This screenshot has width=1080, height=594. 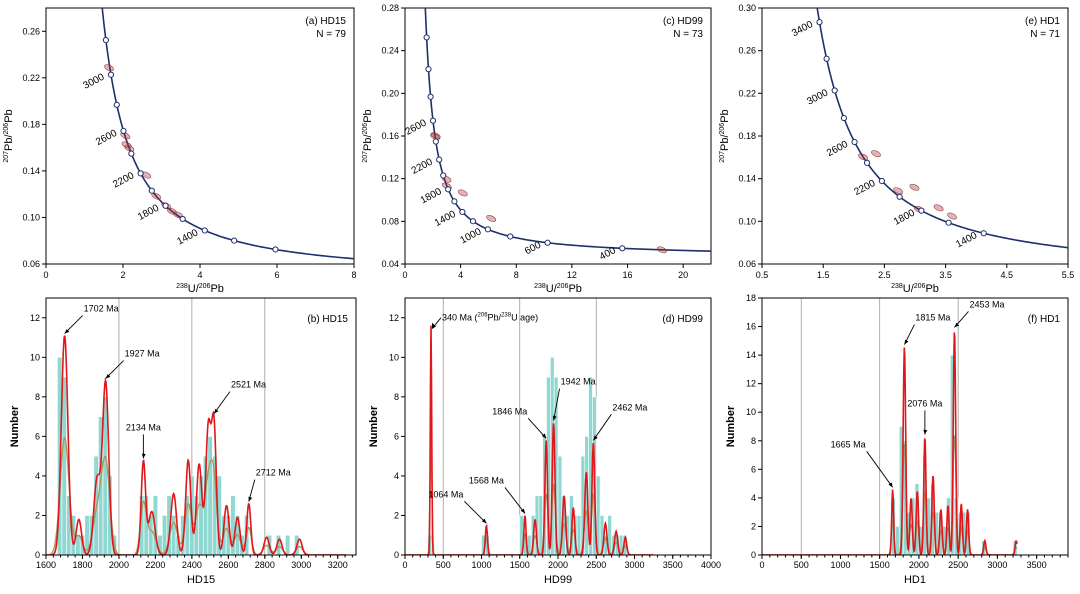 What do you see at coordinates (390, 179) in the screenshot?
I see `y-tick-label: 0.12` at bounding box center [390, 179].